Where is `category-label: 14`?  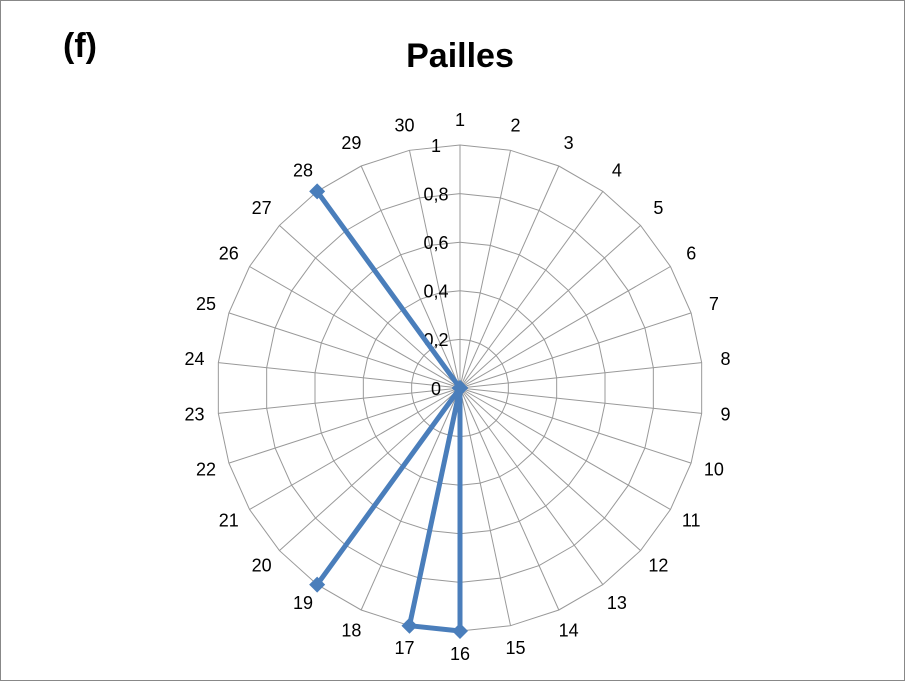 category-label: 14 is located at coordinates (569, 631).